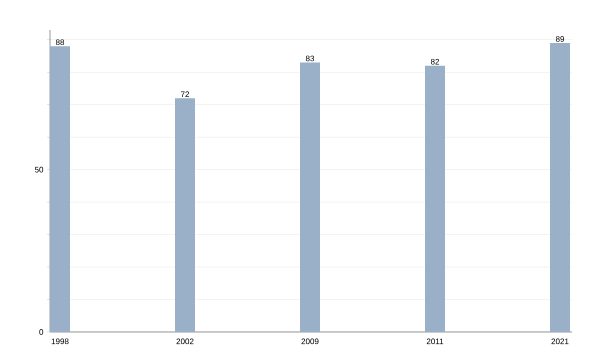 The height and width of the screenshot is (350, 600). What do you see at coordinates (560, 341) in the screenshot?
I see `x-tick-label: 2021` at bounding box center [560, 341].